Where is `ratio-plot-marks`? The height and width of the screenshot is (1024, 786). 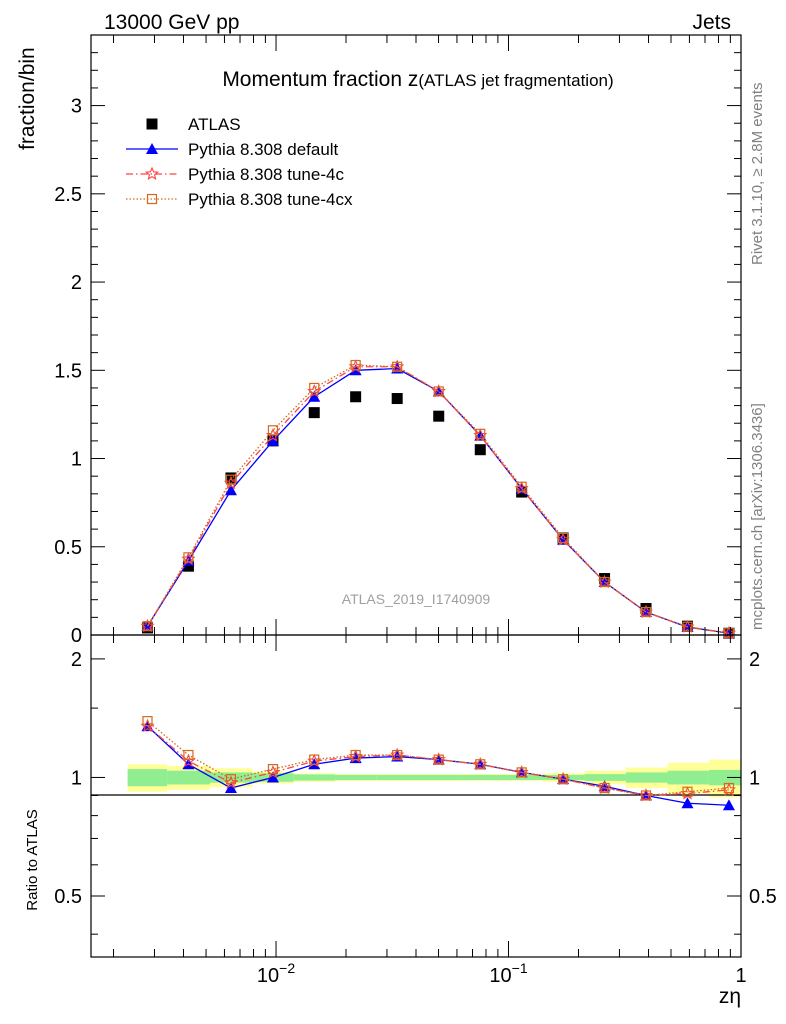 ratio-plot-marks is located at coordinates (438, 763).